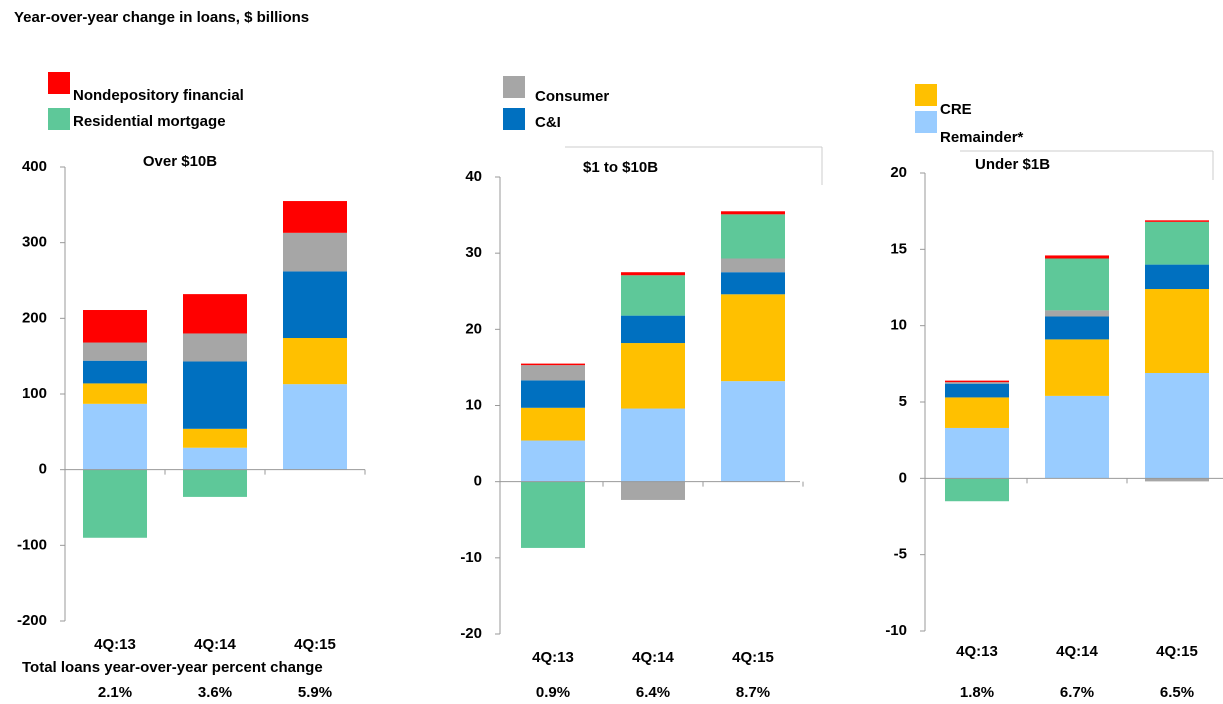 The image size is (1223, 704). Describe the element at coordinates (115, 692) in the screenshot. I see `pct-change: 2.1%` at that location.